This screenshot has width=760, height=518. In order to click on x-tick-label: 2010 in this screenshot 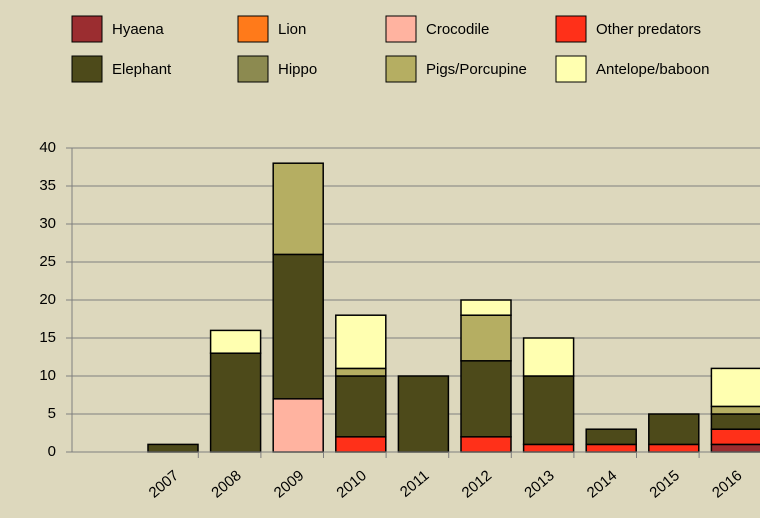, I will do `click(351, 484)`.